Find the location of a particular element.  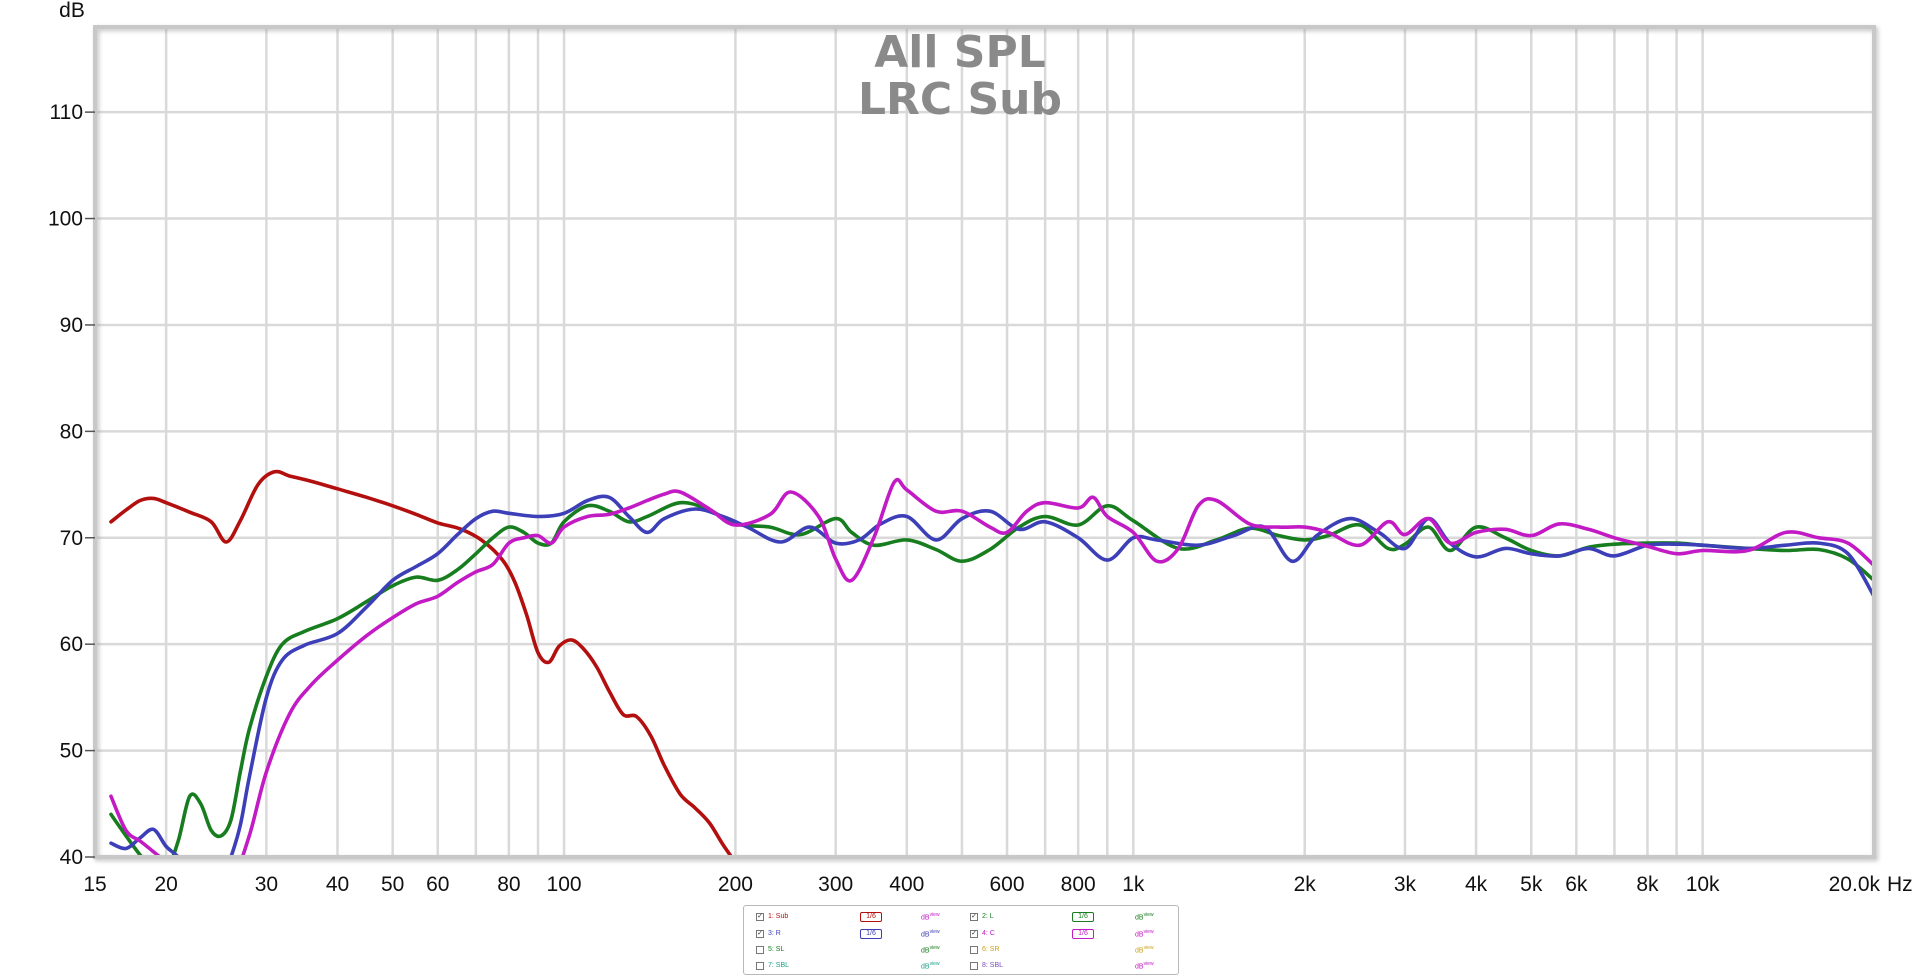

x-tick-label: 10k is located at coordinates (1703, 884).